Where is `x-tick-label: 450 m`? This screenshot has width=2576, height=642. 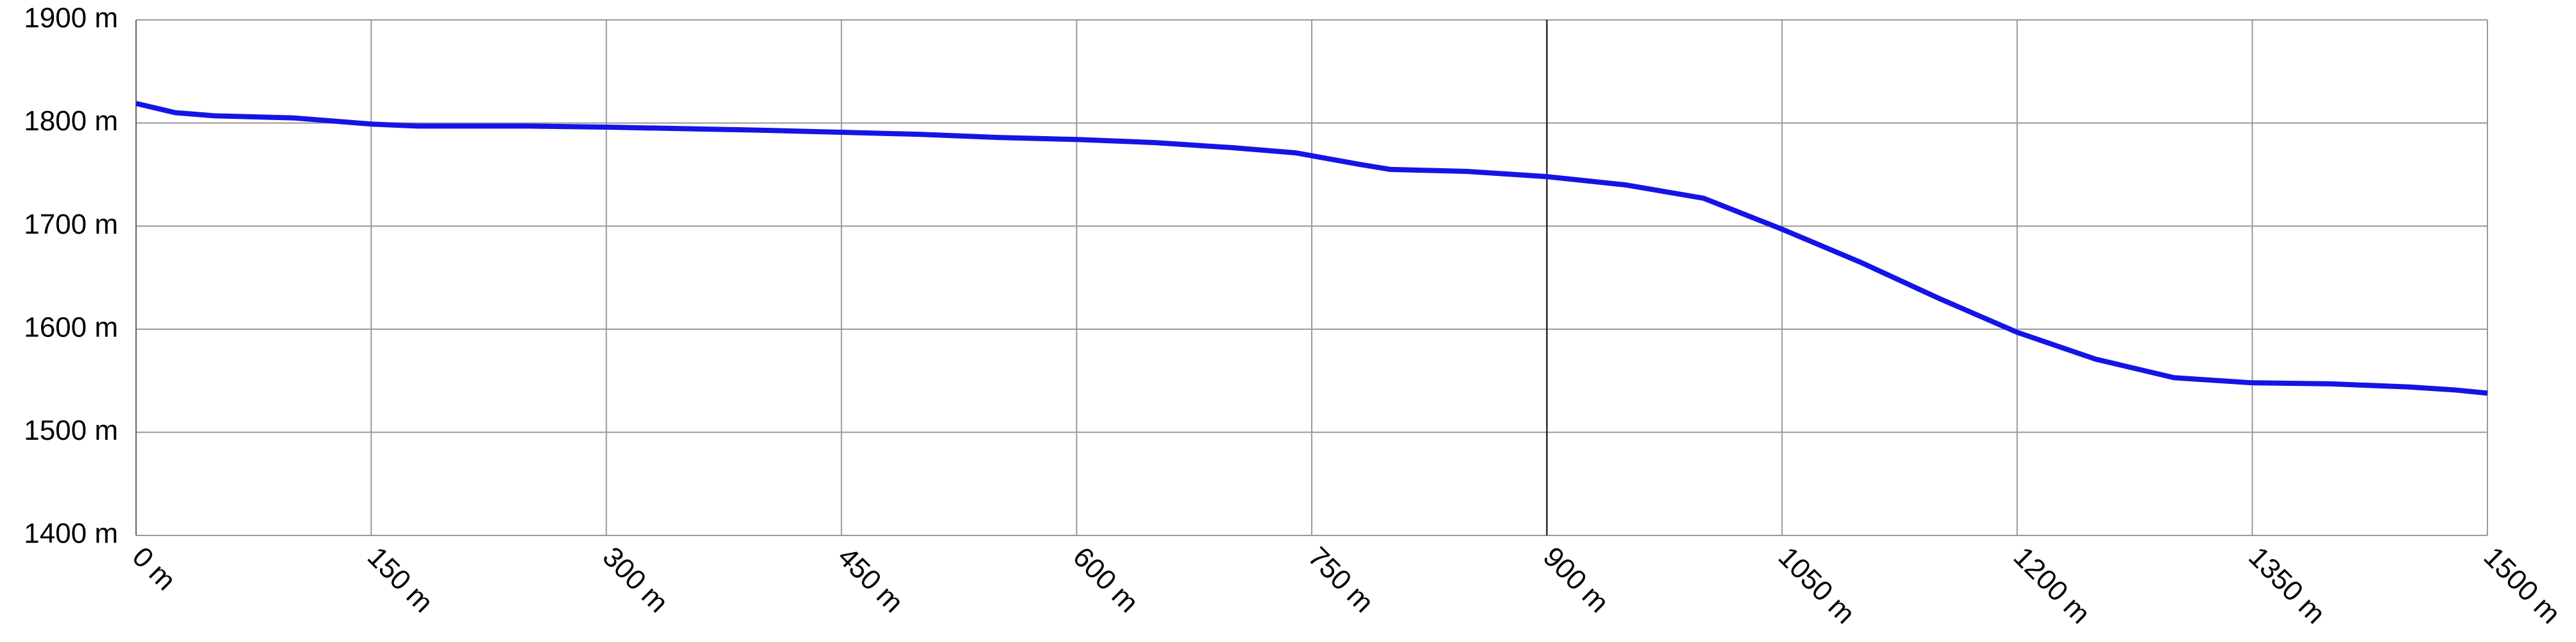 x-tick-label: 450 m is located at coordinates (870, 580).